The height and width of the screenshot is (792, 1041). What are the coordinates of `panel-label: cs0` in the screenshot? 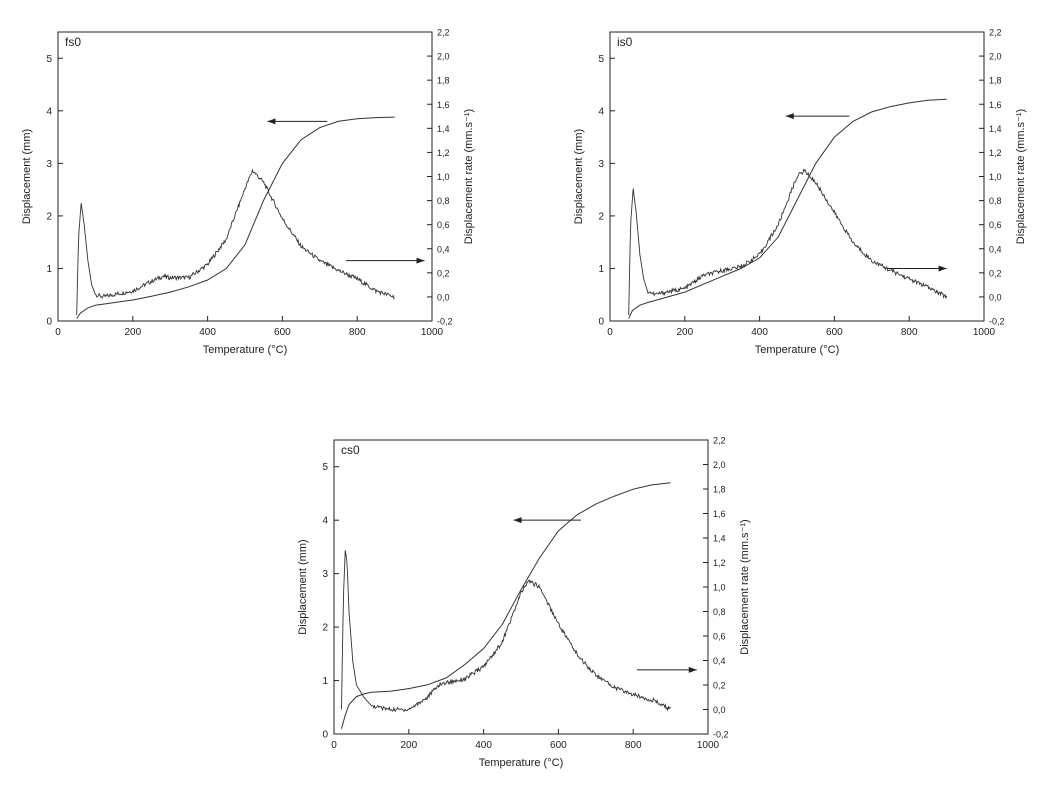 It's located at (350, 450).